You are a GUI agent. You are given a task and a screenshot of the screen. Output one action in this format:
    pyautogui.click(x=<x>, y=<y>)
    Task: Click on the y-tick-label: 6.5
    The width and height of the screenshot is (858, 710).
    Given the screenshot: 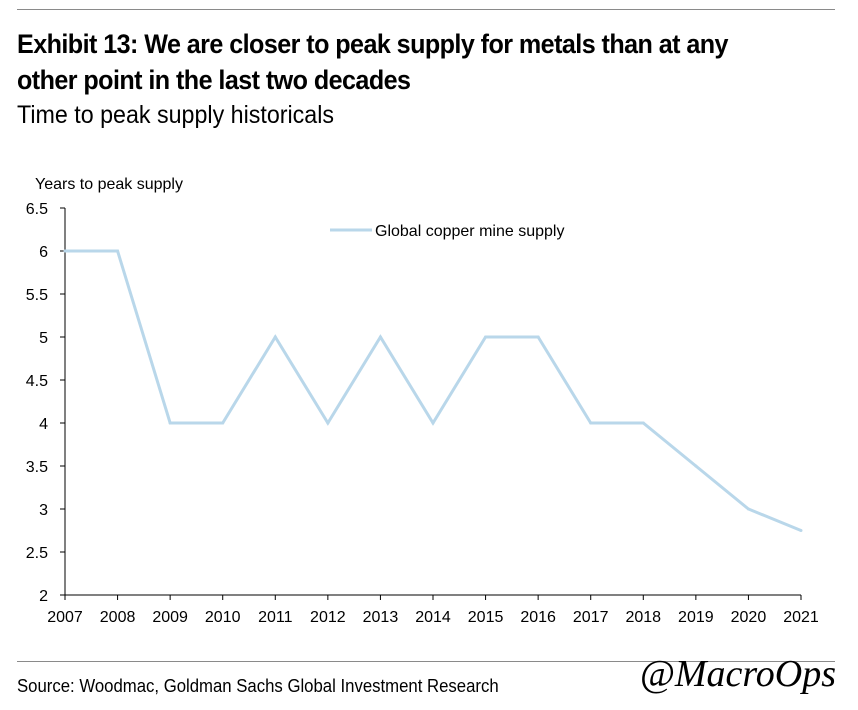 What is the action you would take?
    pyautogui.click(x=37, y=209)
    